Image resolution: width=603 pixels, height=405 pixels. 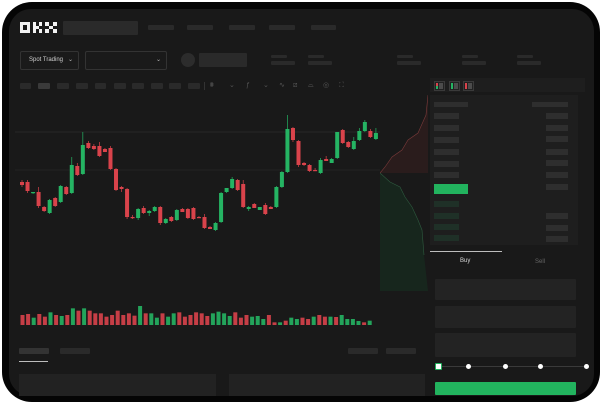 I want to click on fullscreen-icon: ⛶, so click(x=341, y=85).